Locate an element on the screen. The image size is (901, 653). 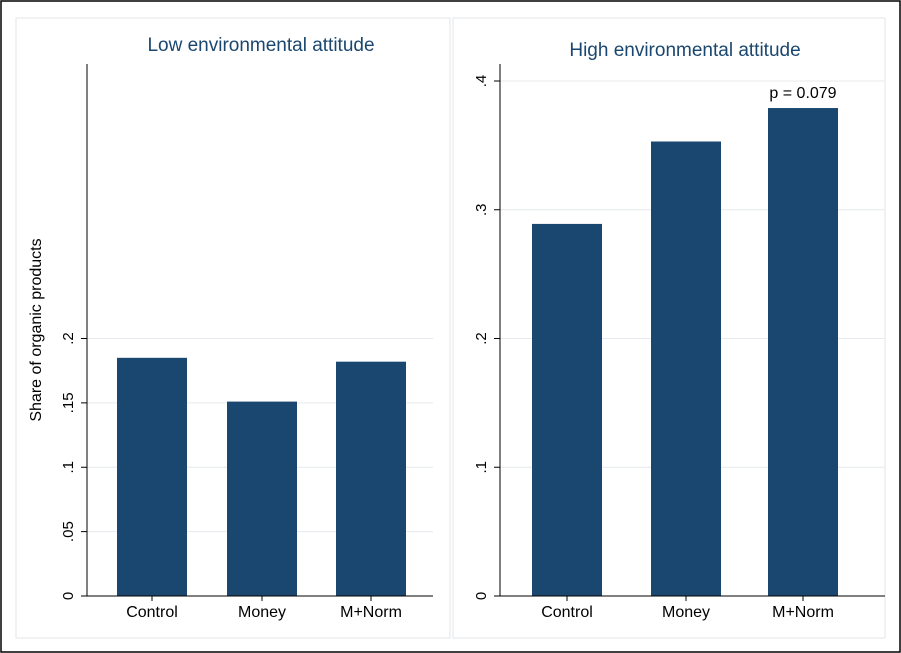
y-axis-label: Share of organic products is located at coordinates (36, 329).